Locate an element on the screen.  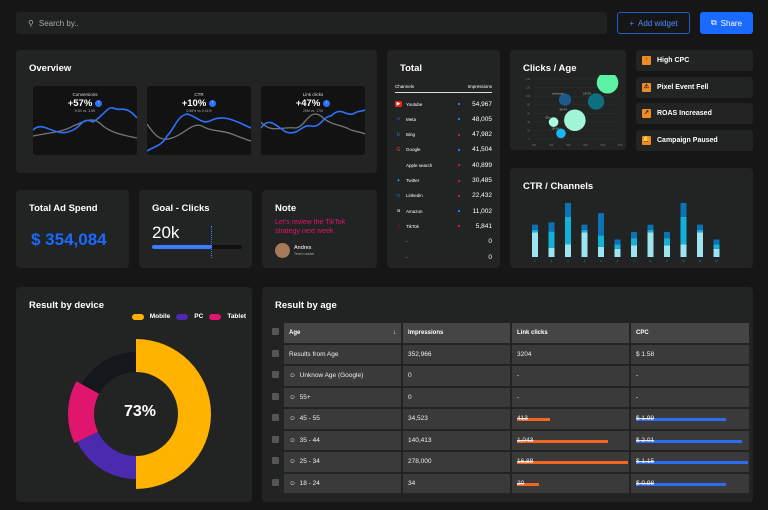
add-widget-button: + Add widget is located at coordinates (653, 23).